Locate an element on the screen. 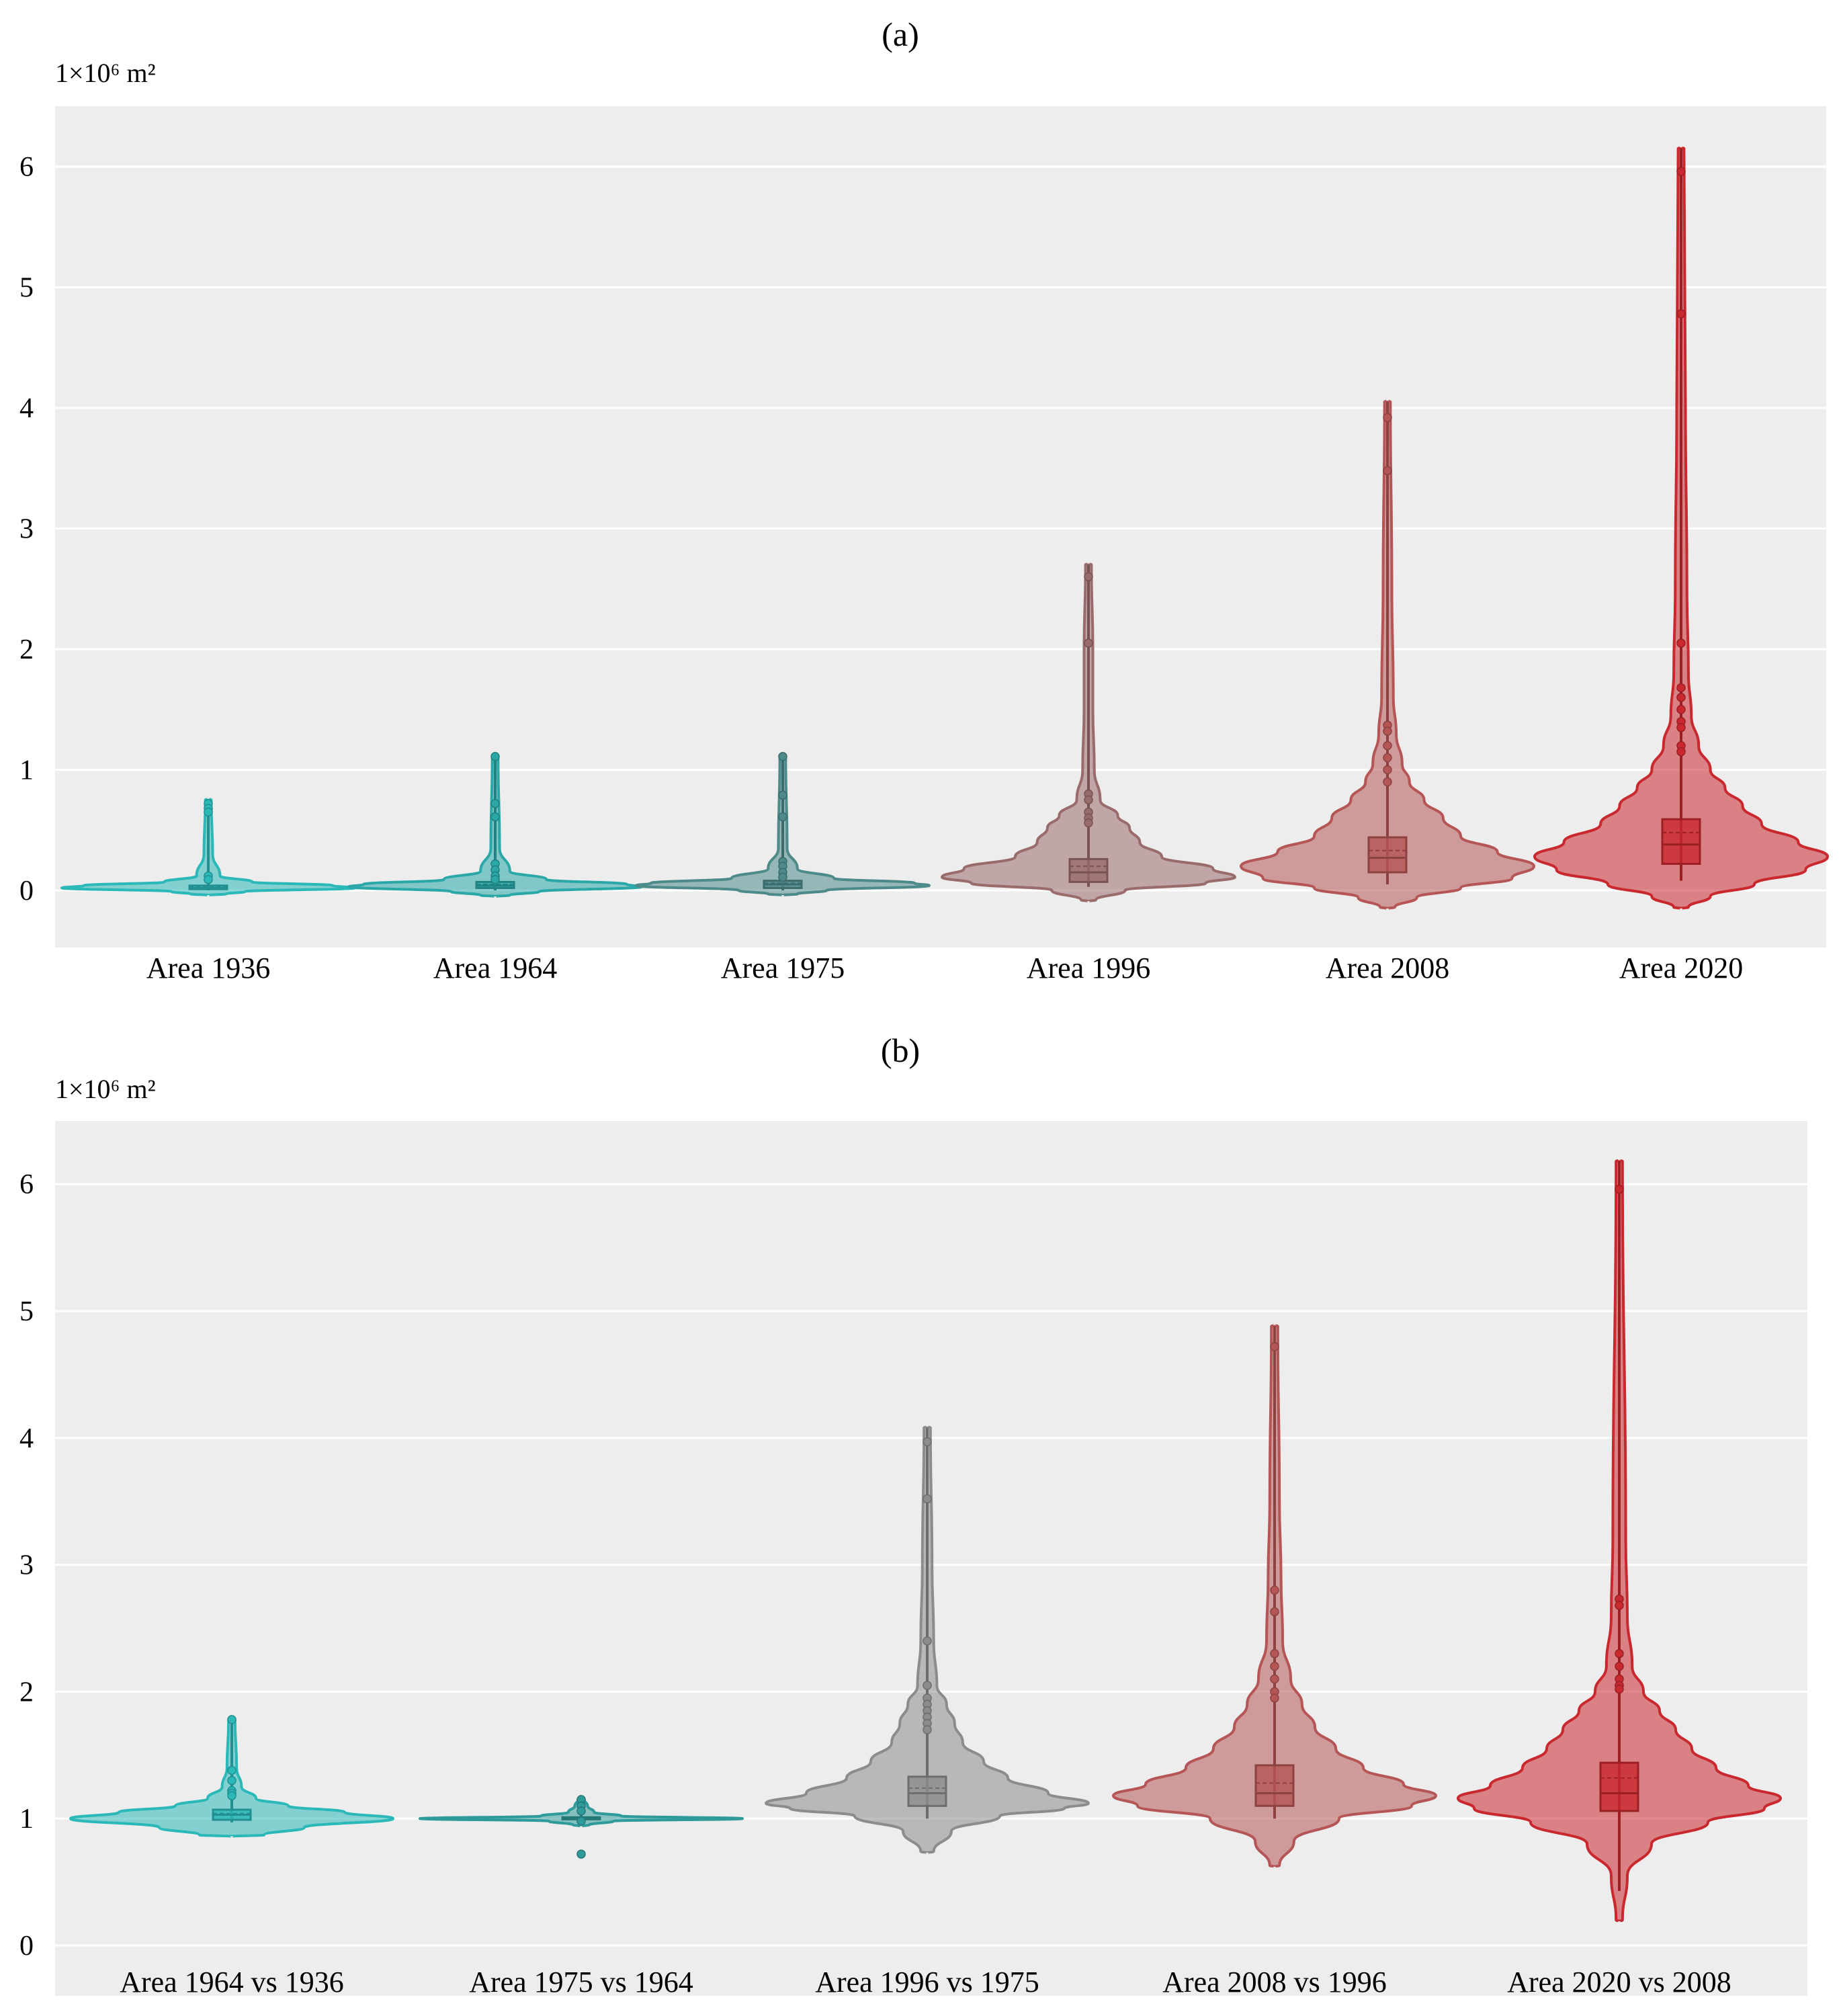 The image size is (1841, 2016). violin-area-1996 is located at coordinates (1088, 733).